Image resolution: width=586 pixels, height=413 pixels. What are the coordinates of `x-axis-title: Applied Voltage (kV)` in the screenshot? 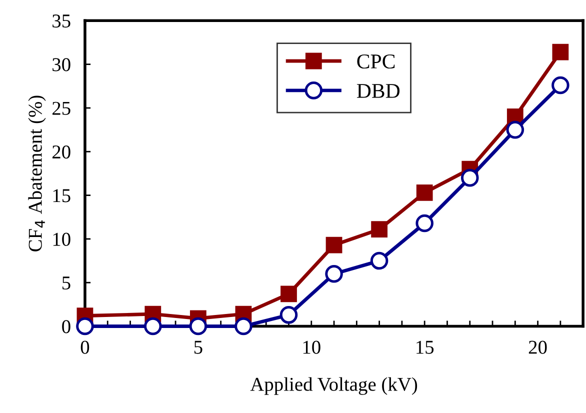 It's located at (334, 386).